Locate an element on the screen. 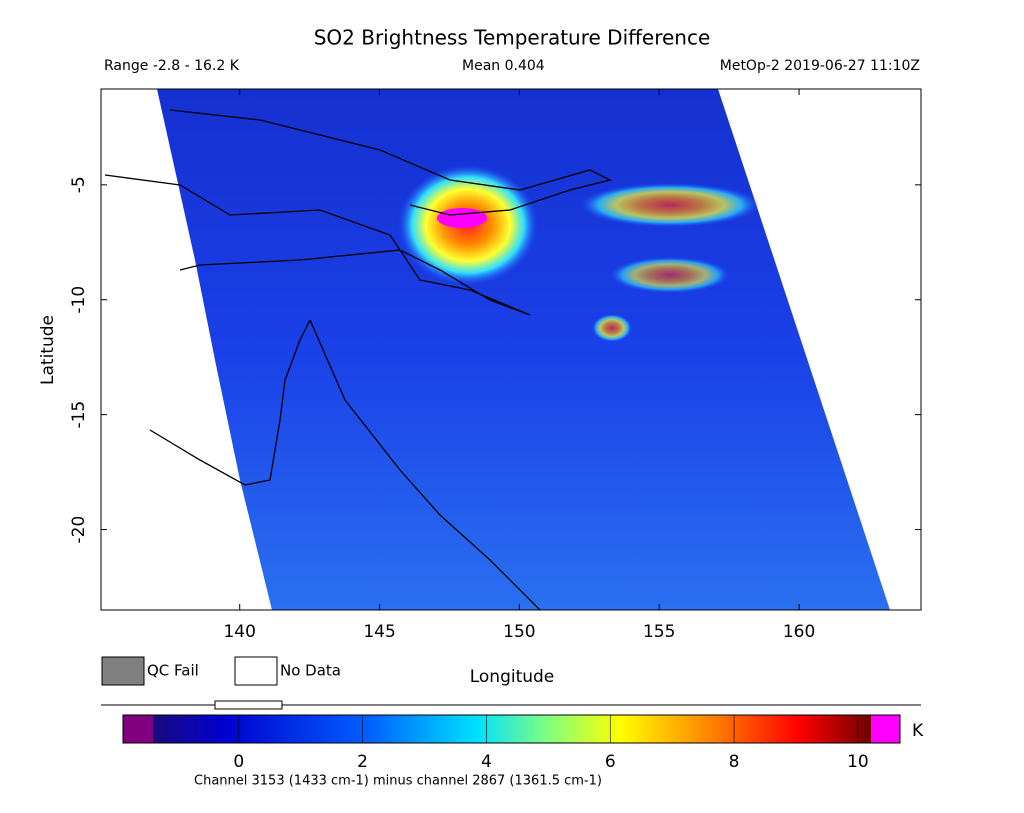  title: SO2 Brightness Temperature Difference is located at coordinates (512, 38).